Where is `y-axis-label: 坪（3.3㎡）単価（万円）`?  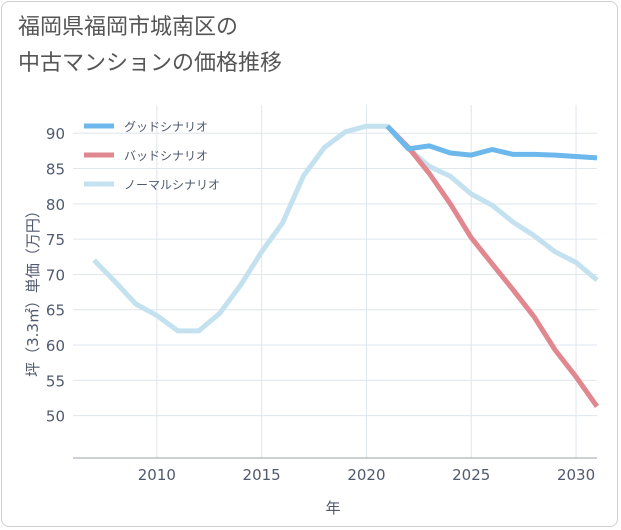
y-axis-label: 坪（3.3㎡）単価（万円） is located at coordinates (33, 290).